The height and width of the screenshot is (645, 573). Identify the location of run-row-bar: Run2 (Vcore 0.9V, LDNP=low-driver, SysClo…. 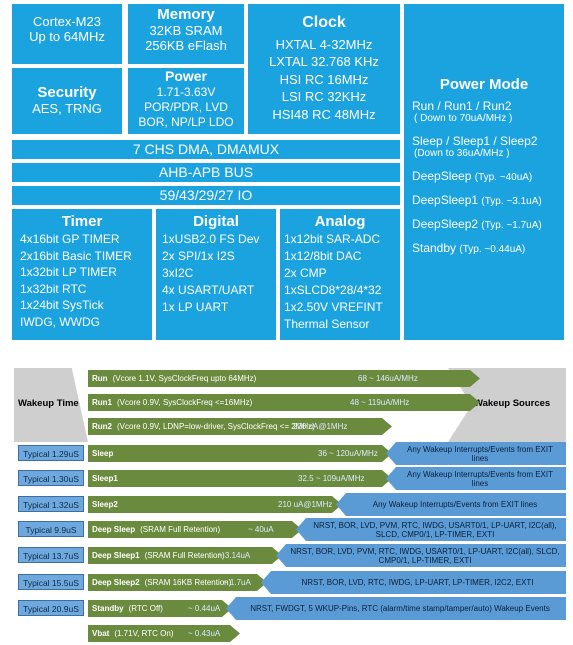
(240, 426).